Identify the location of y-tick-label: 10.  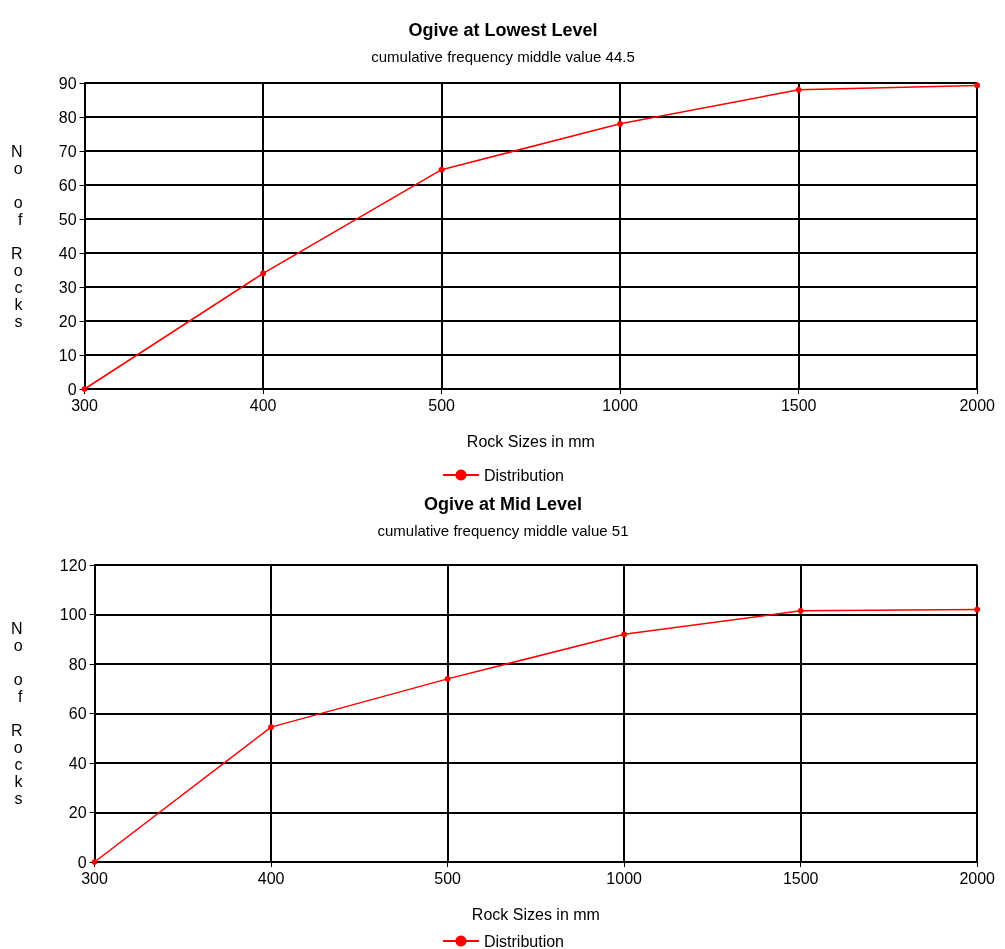
(67, 355).